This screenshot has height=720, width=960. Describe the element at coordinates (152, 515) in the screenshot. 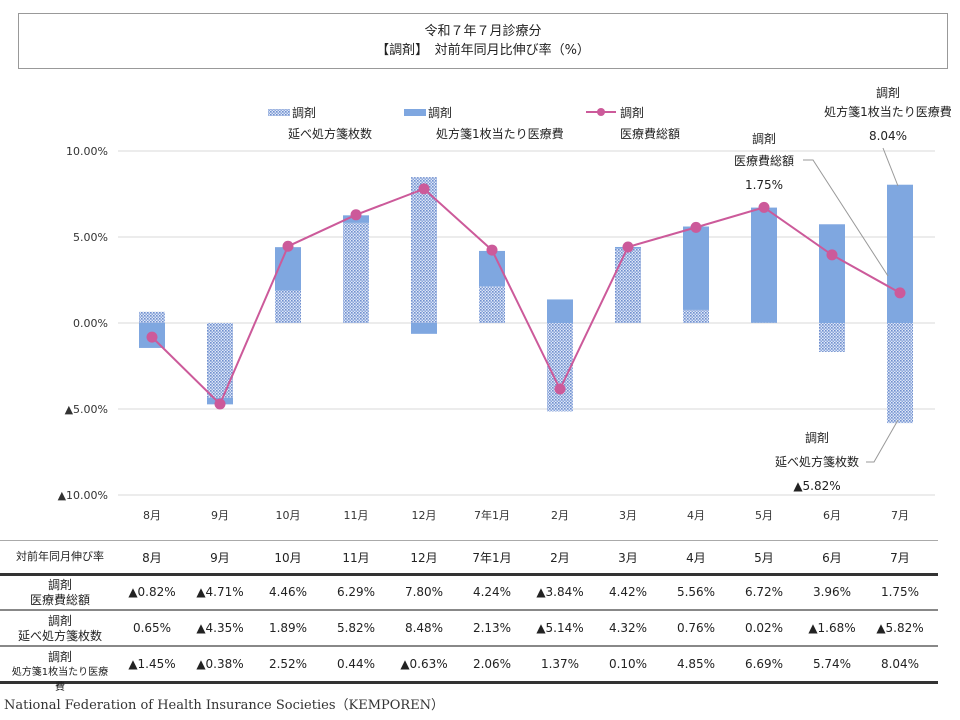

I see `x-tick-label: 8月` at that location.